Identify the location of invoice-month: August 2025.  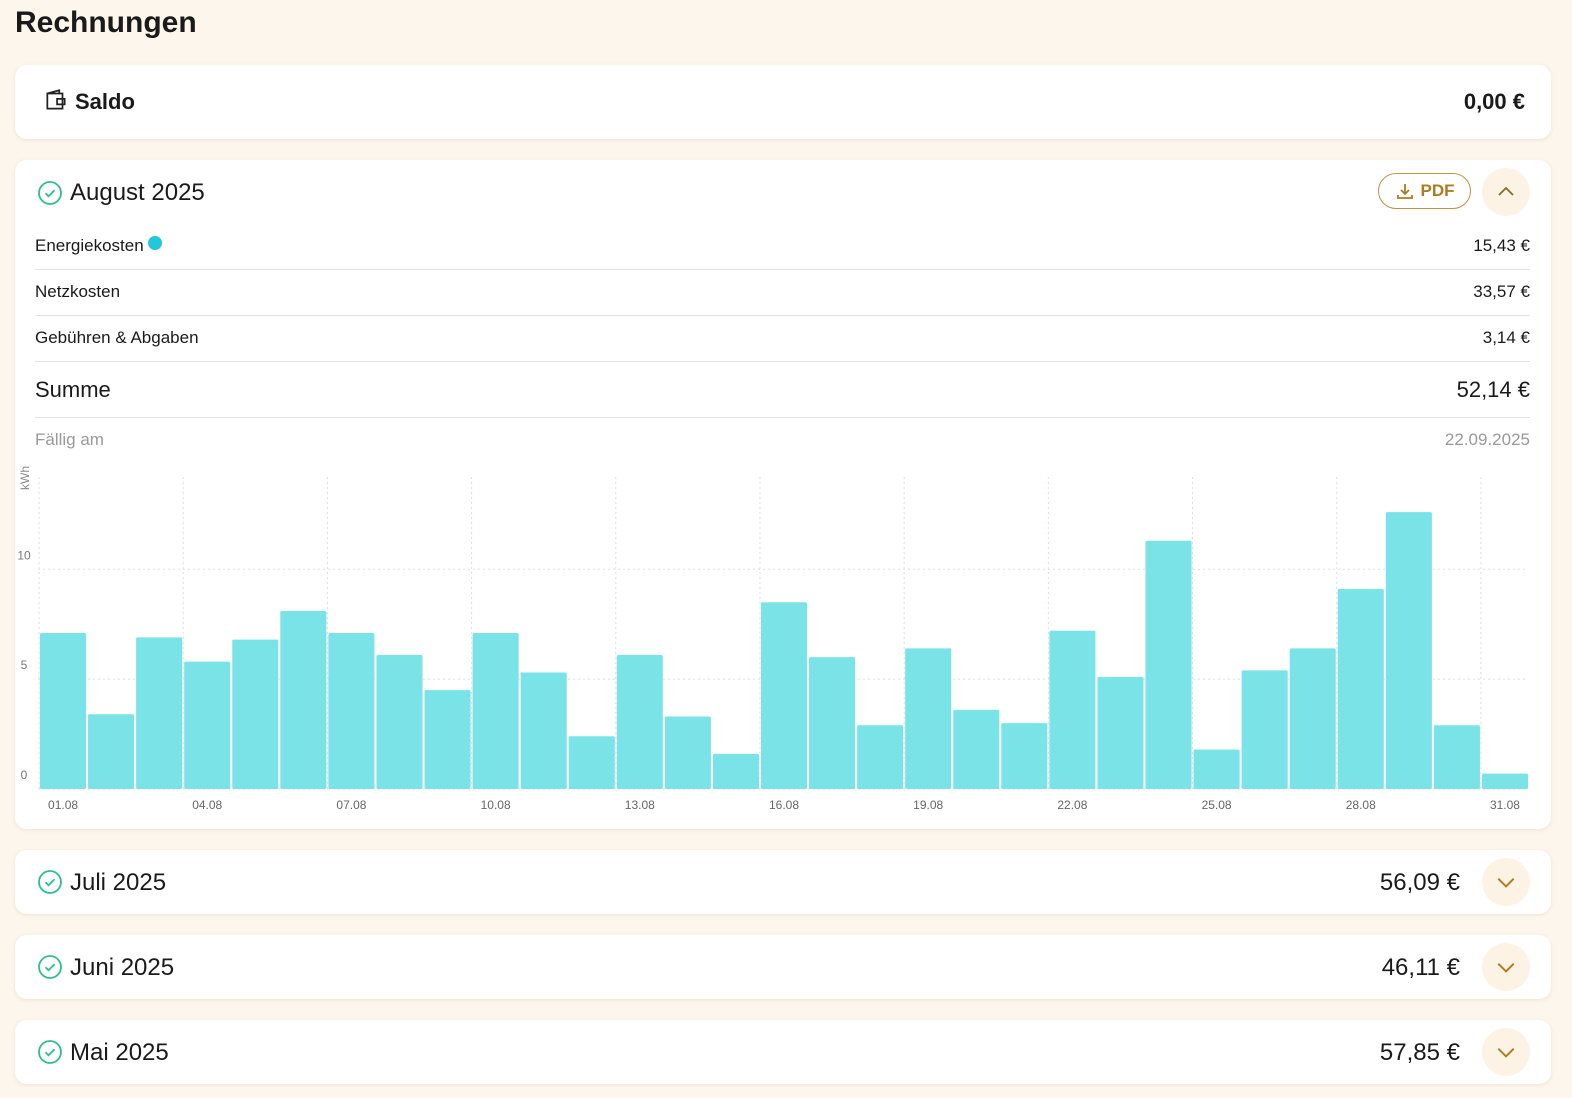
(137, 192).